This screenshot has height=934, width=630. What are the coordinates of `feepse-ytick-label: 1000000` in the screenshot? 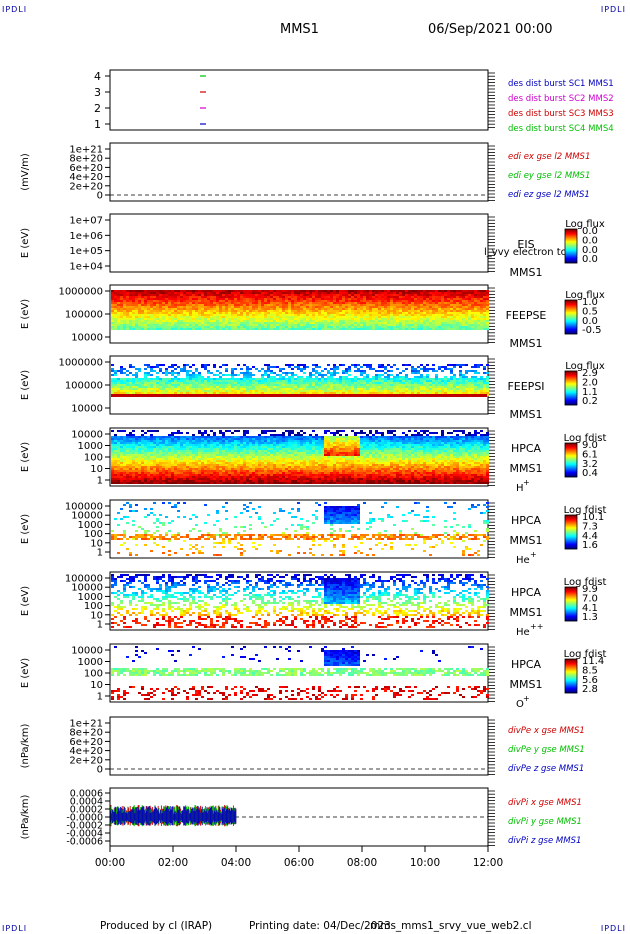 It's located at (80, 292).